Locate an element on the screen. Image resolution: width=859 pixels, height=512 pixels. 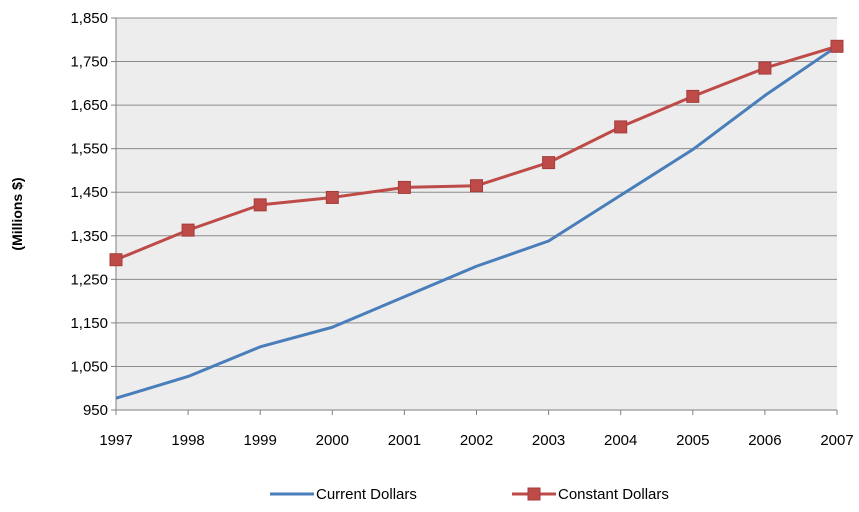
x-tick-label: 2001 is located at coordinates (404, 440).